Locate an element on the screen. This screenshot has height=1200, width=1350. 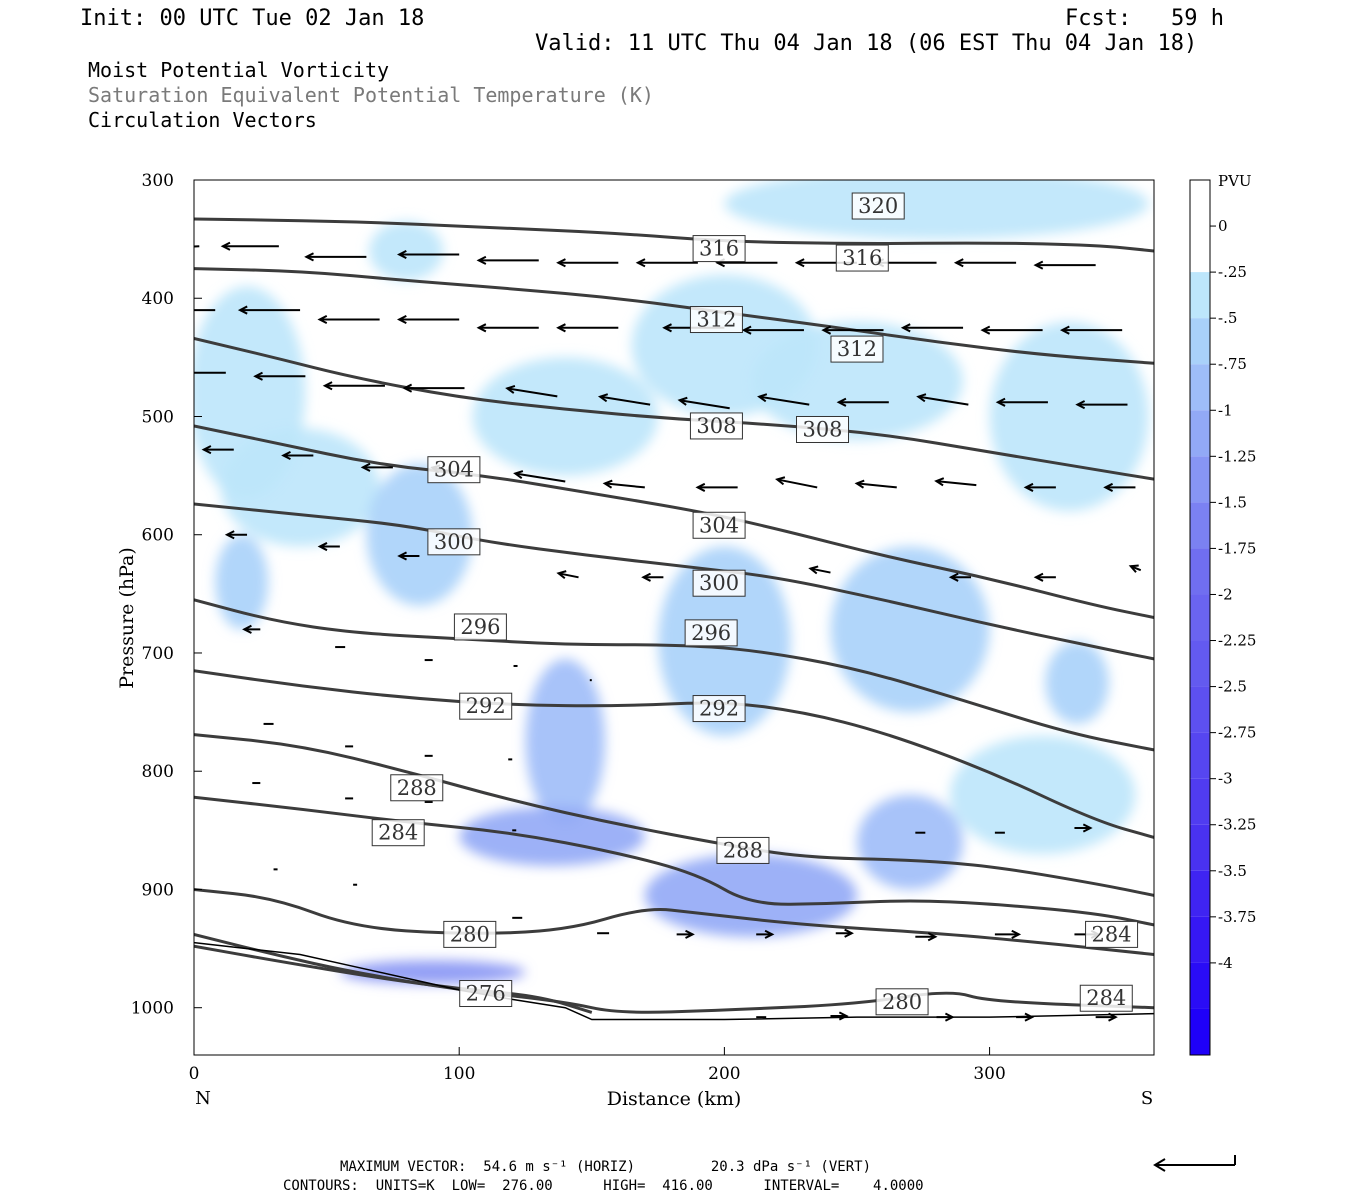
contour-label-2: 316 is located at coordinates (862, 258).